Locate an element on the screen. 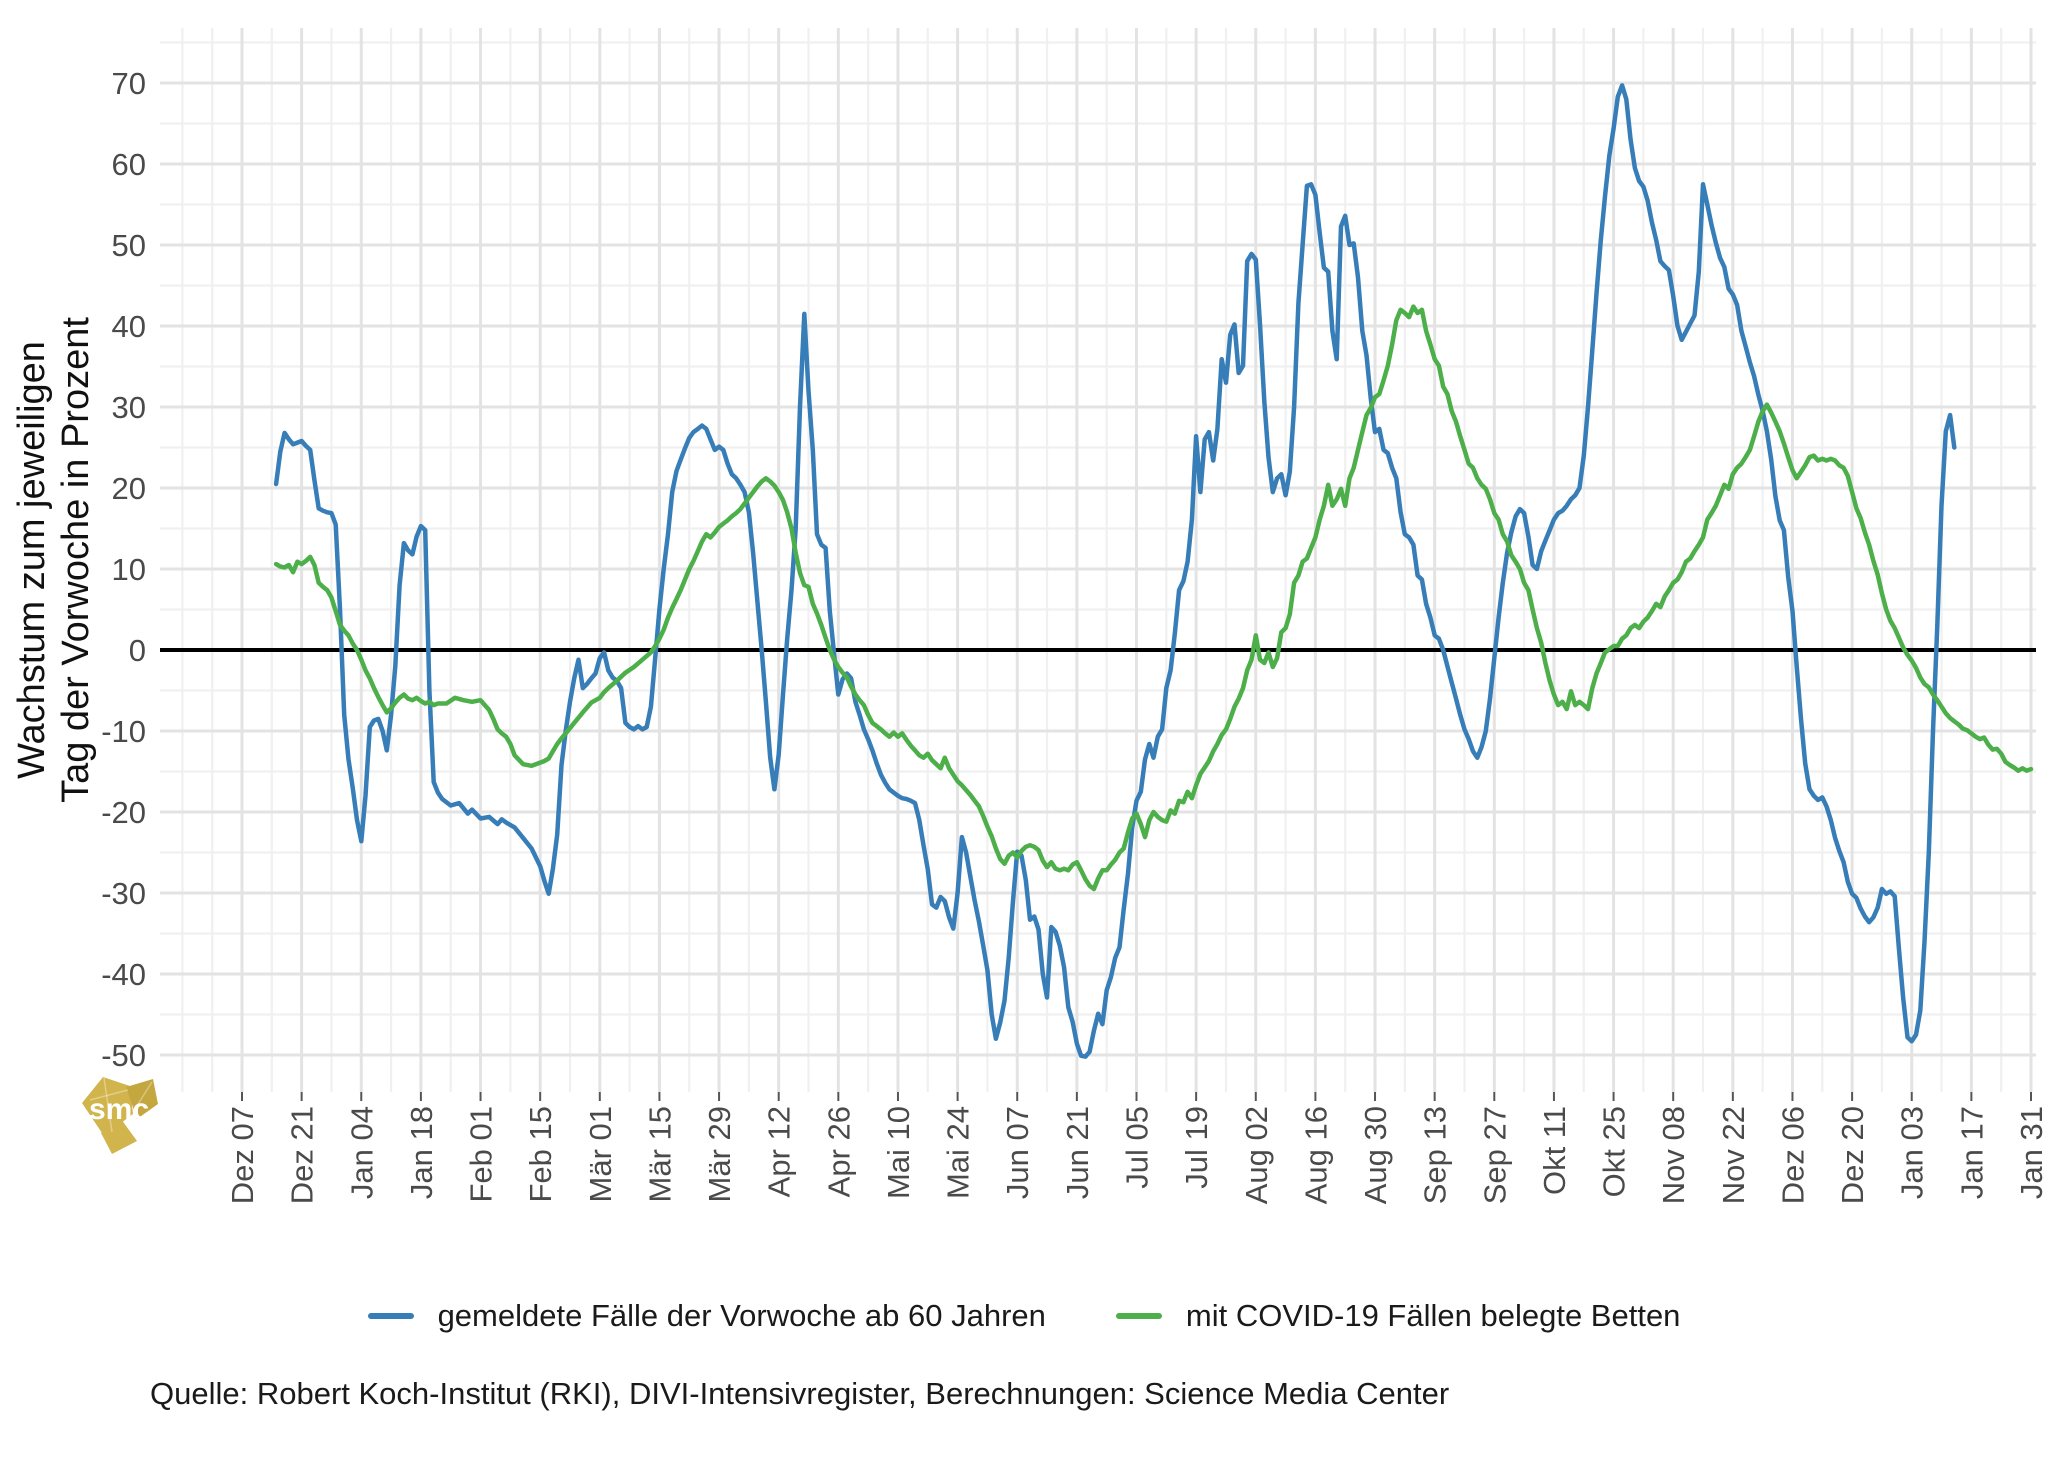  y-tick-label: -40 is located at coordinates (123, 974).